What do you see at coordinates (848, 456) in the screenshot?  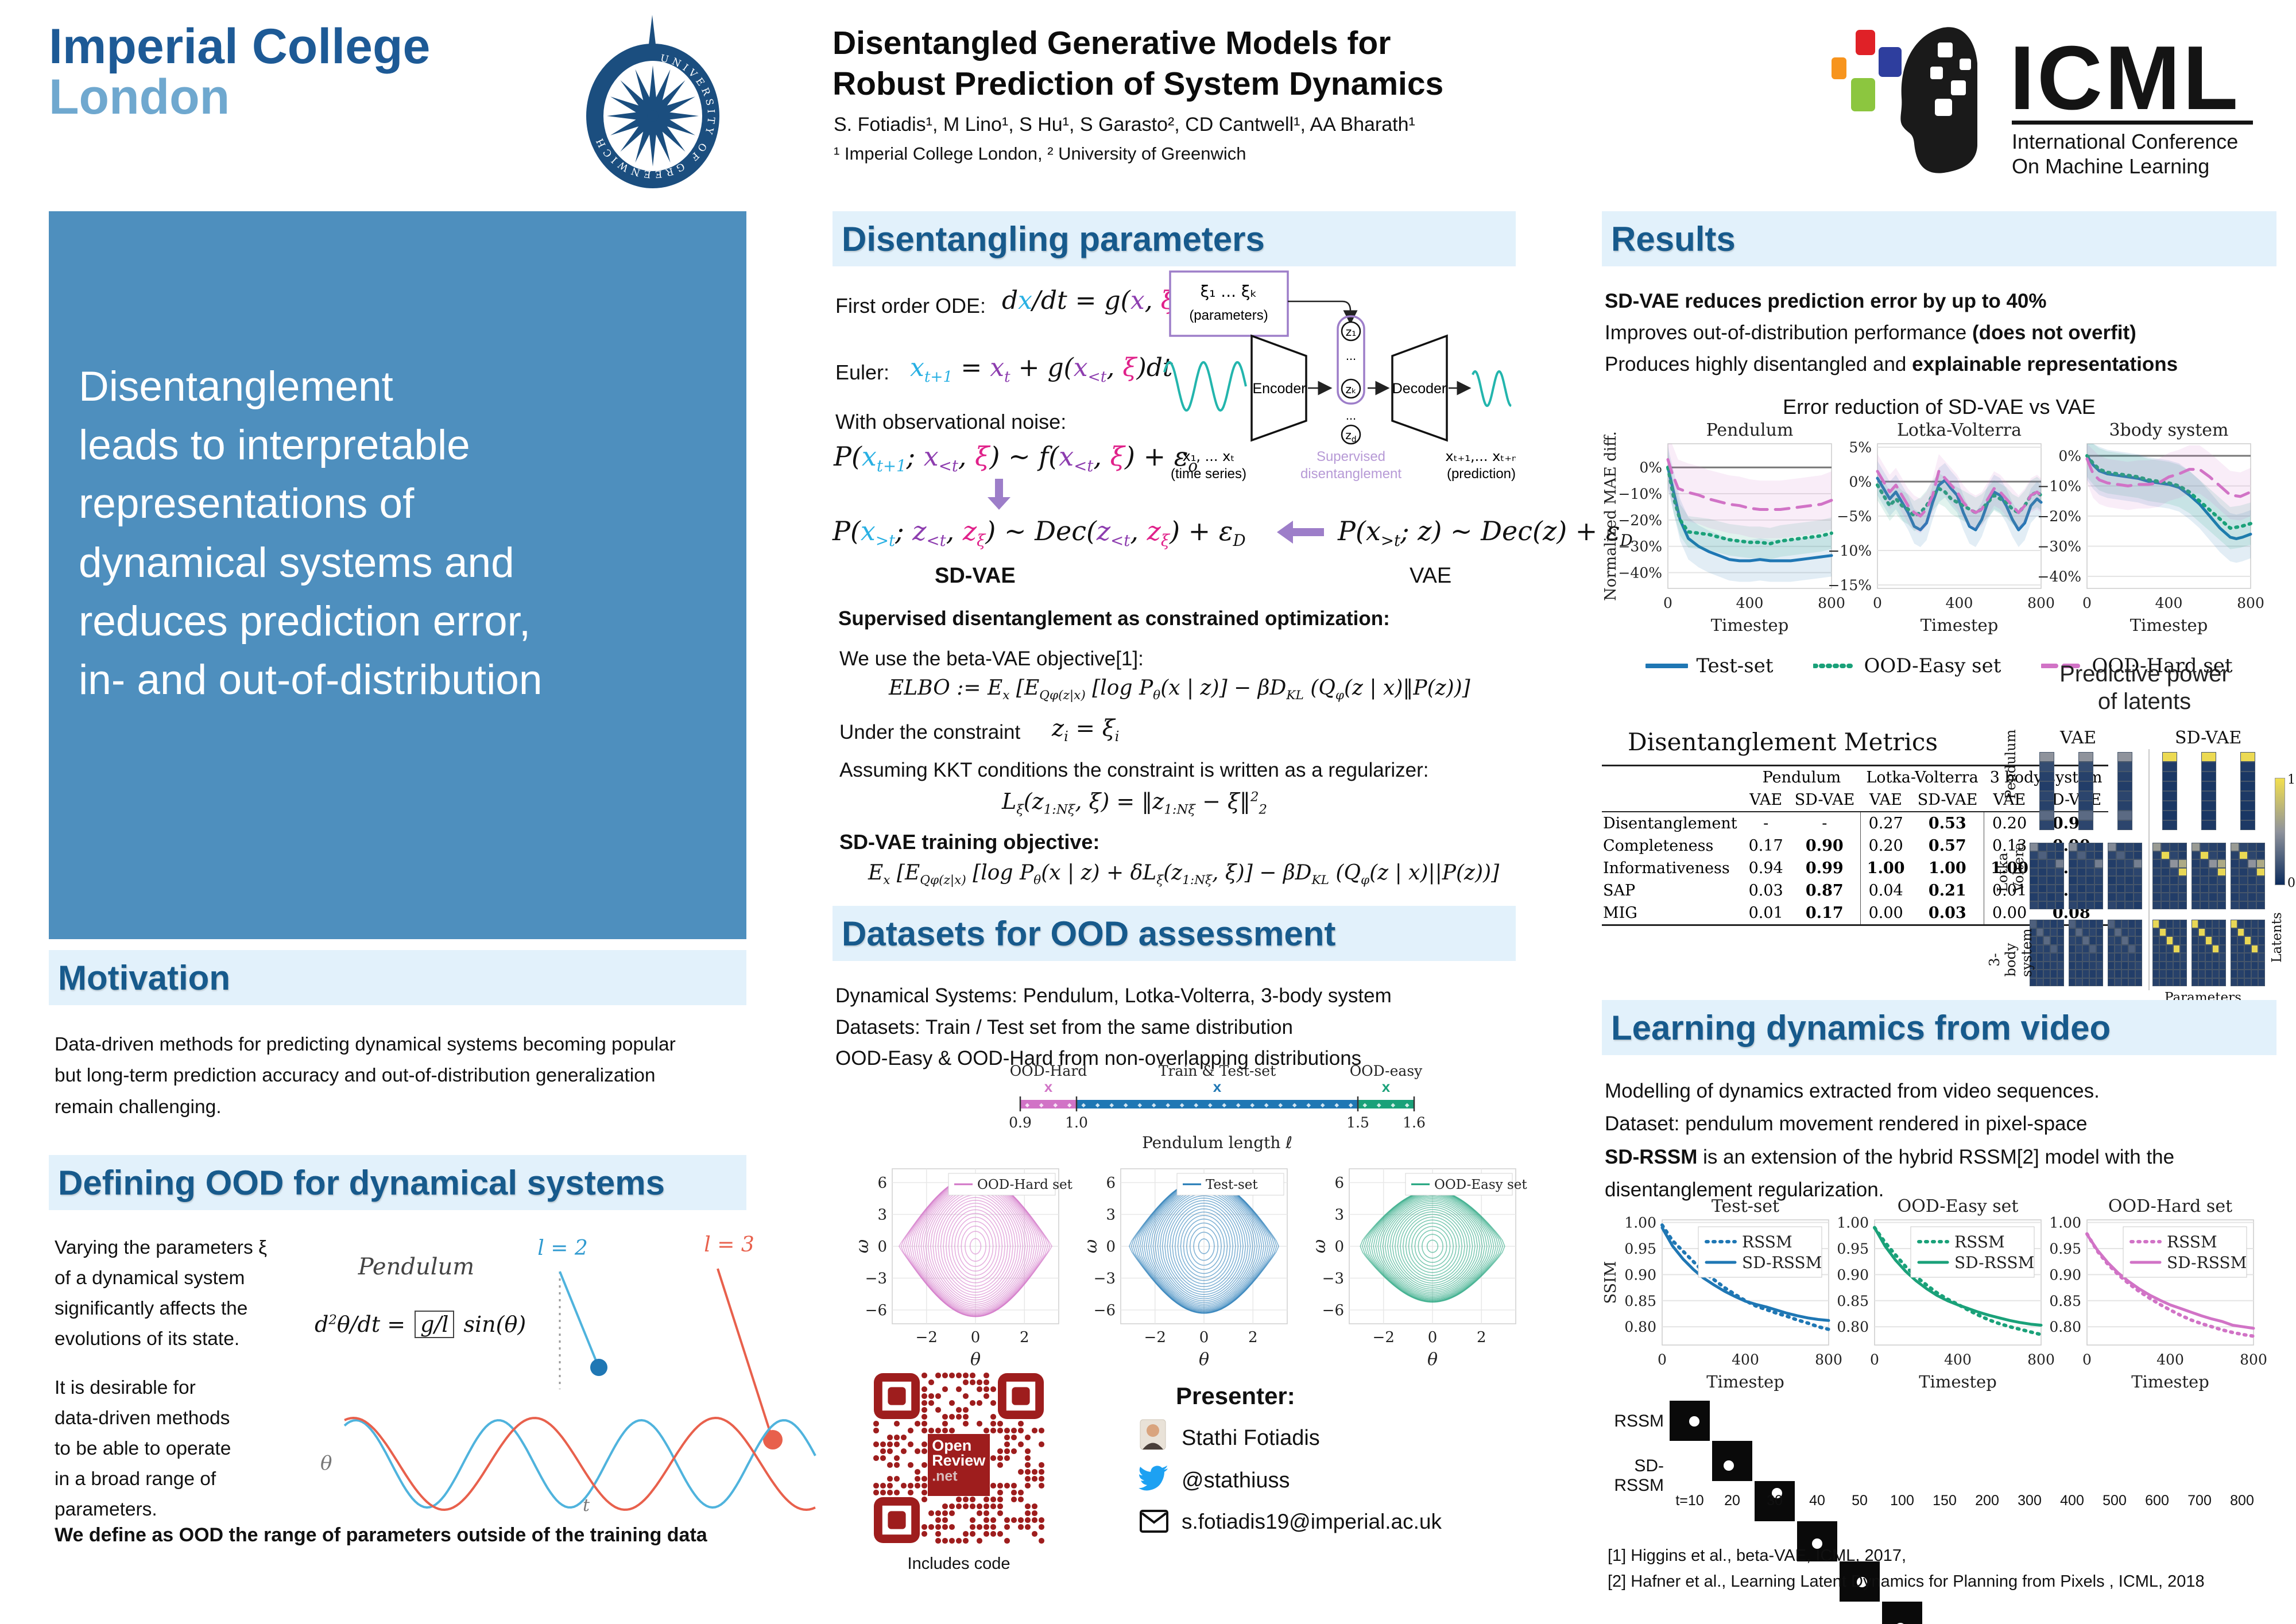 I see `equation-segment: P(` at bounding box center [848, 456].